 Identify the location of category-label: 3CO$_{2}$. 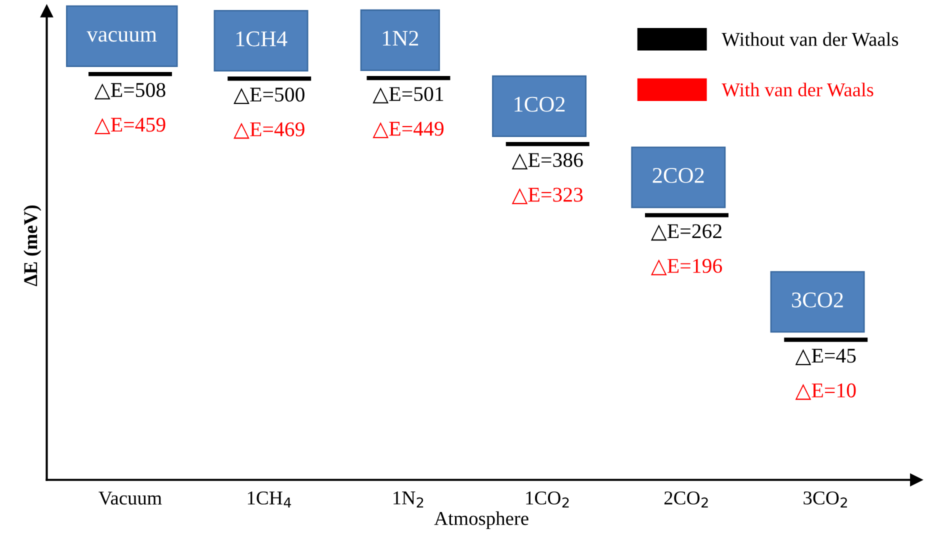
(825, 499).